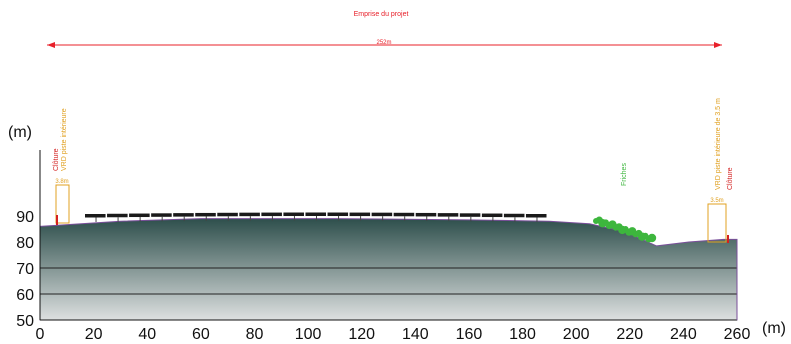 The image size is (791, 344). What do you see at coordinates (381, 14) in the screenshot?
I see `project-extent-title: Emprise du projet` at bounding box center [381, 14].